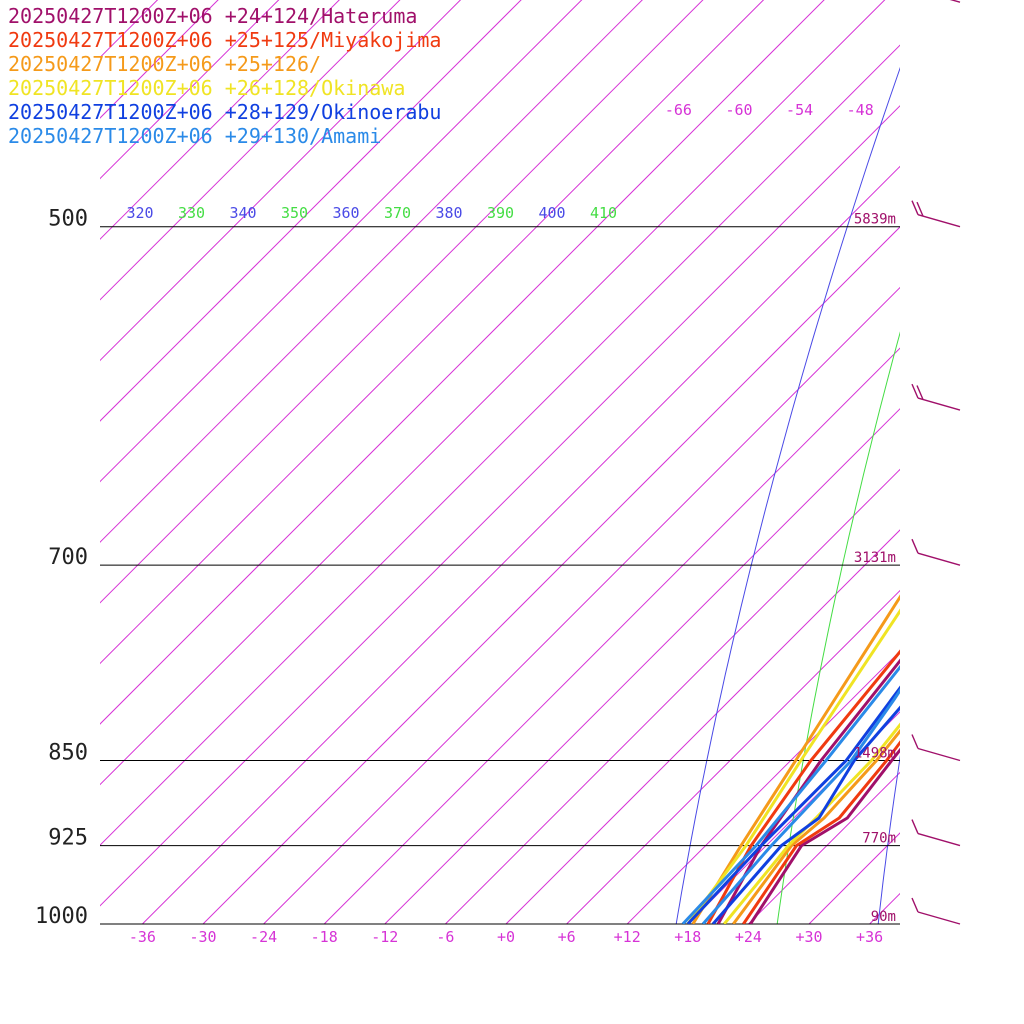  What do you see at coordinates (738, 110) in the screenshot?
I see `isotherm-label: -60` at bounding box center [738, 110].